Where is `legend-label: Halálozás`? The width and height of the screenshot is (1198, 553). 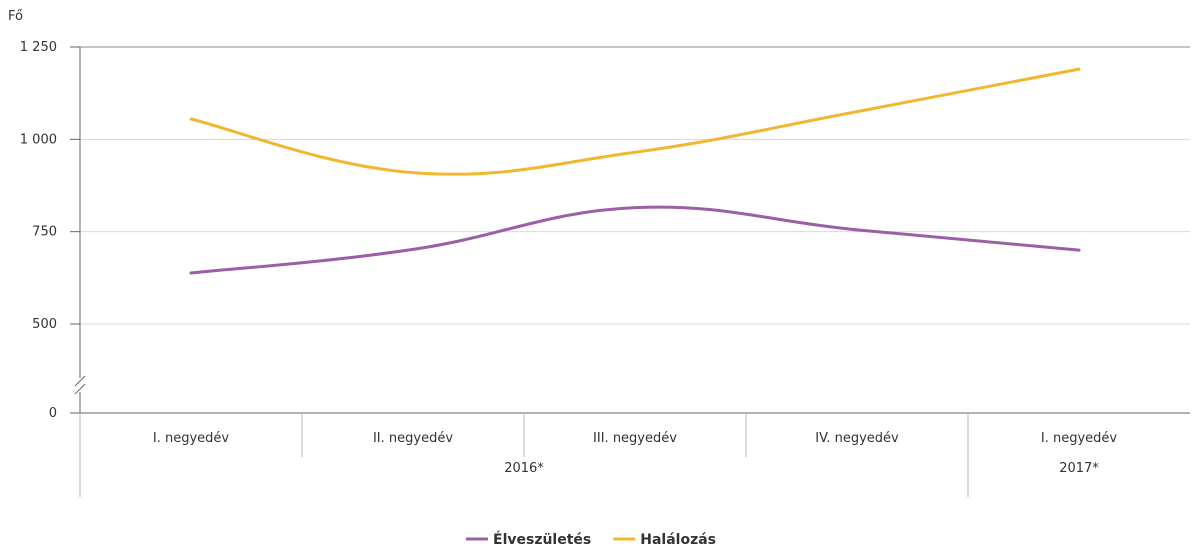
legend-label: Halálozás is located at coordinates (678, 540).